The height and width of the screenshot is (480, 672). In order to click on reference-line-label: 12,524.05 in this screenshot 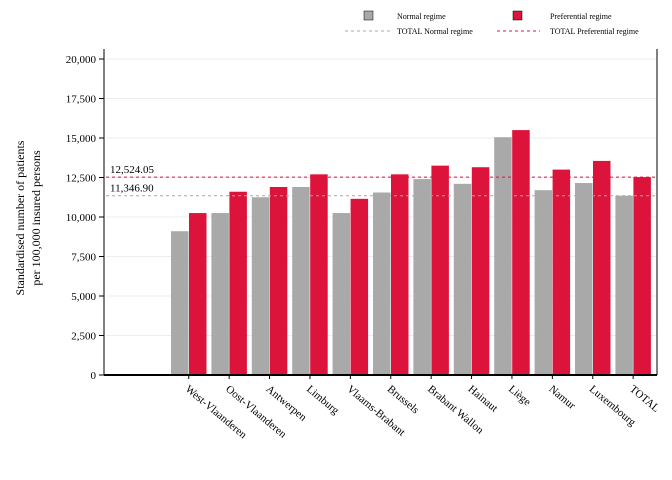, I will do `click(132, 170)`.